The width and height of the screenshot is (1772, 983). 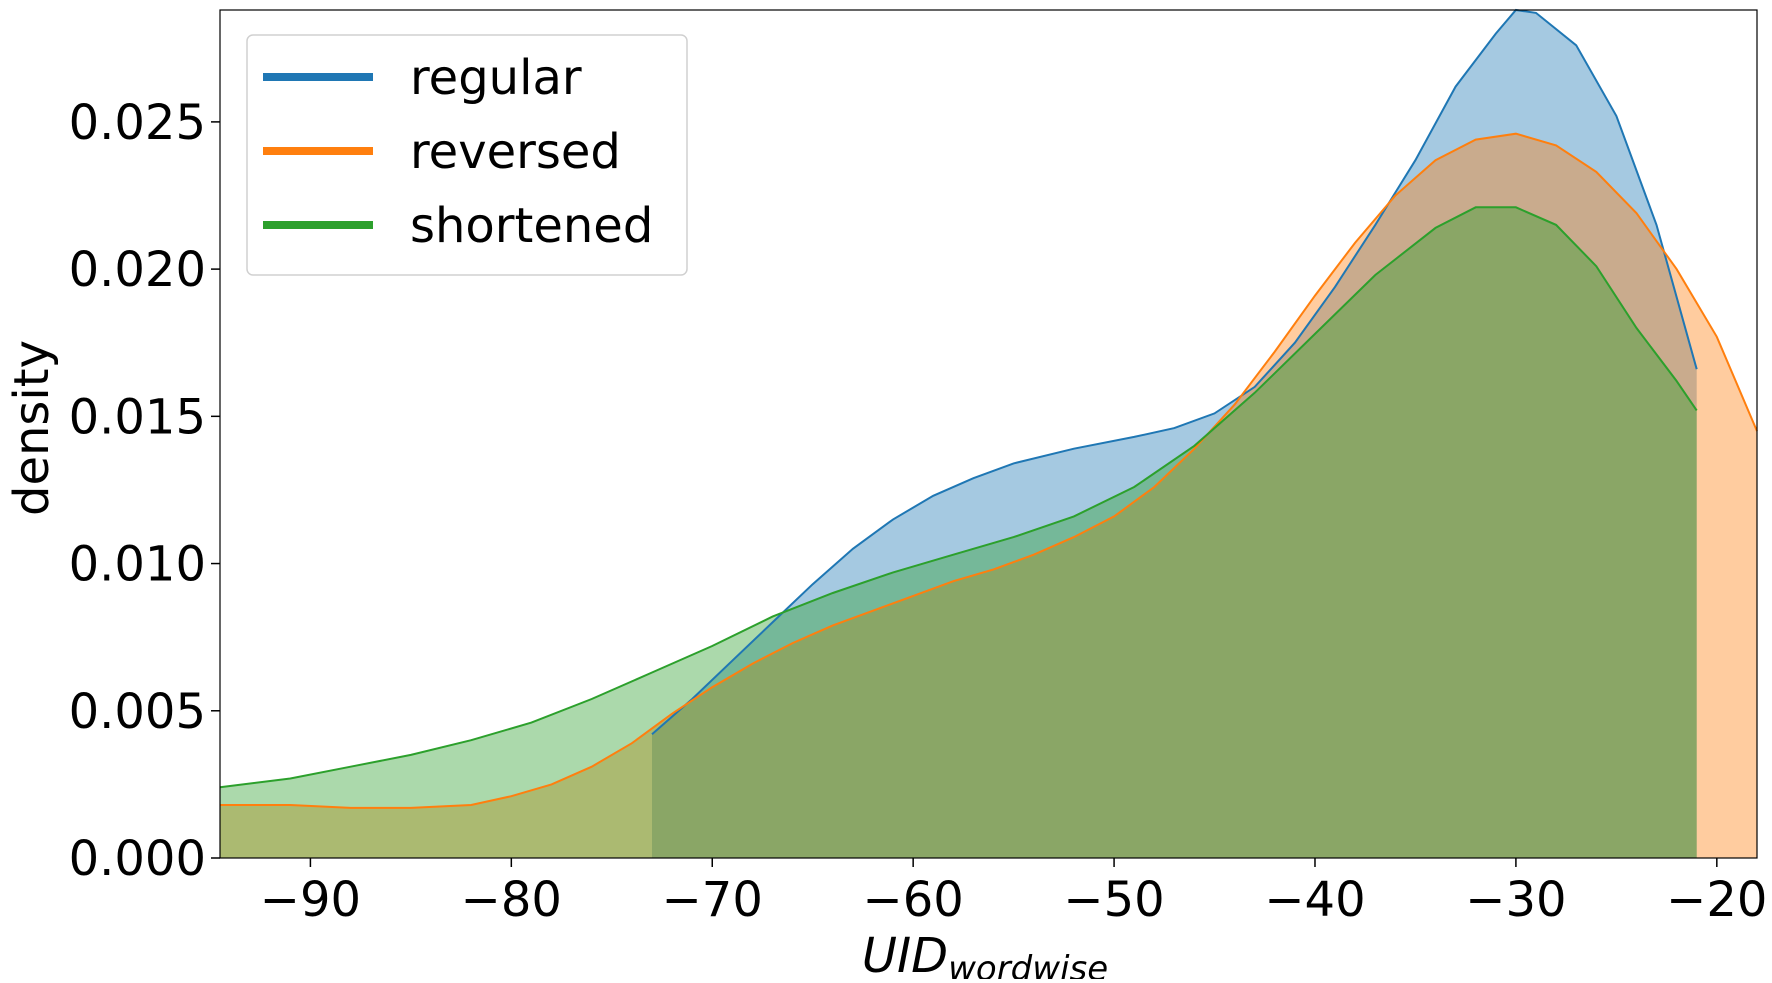 I want to click on y-tick-label: 0.010, so click(x=137, y=565).